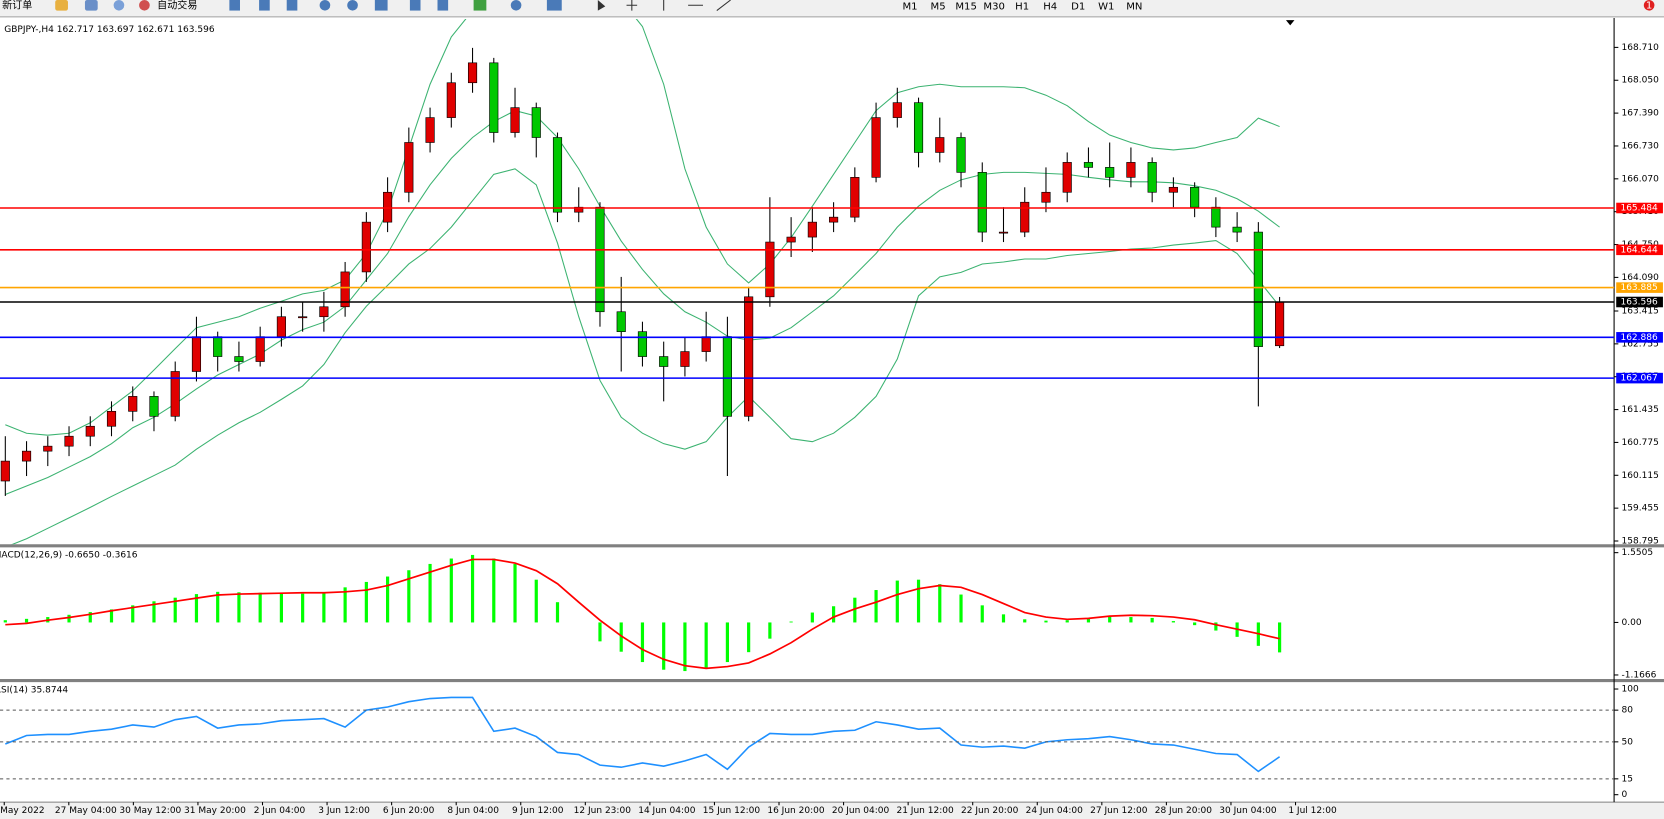  I want to click on price-level-label: 165.484, so click(1639, 209).